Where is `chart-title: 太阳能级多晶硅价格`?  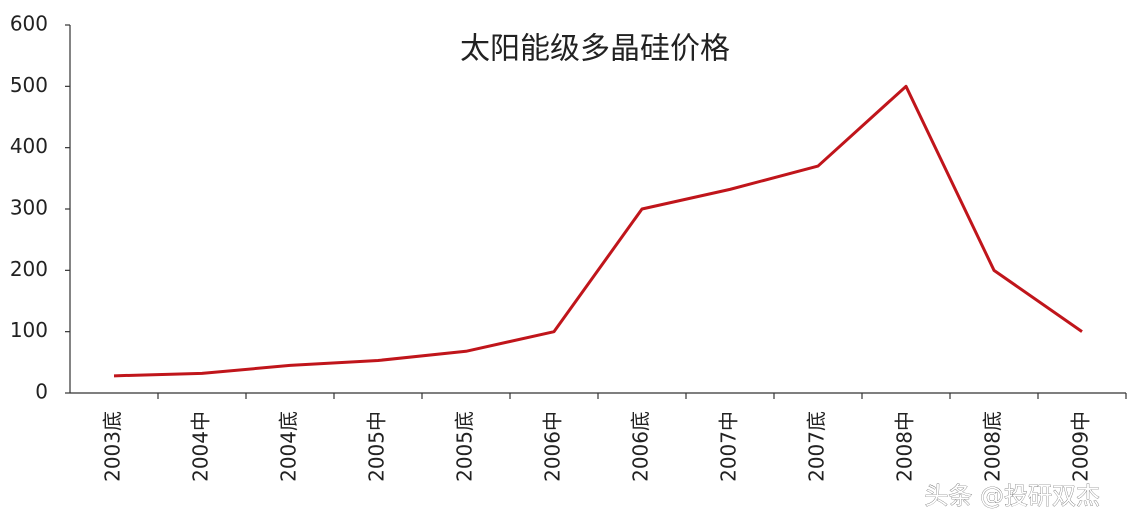 chart-title: 太阳能级多晶硅价格 is located at coordinates (595, 49).